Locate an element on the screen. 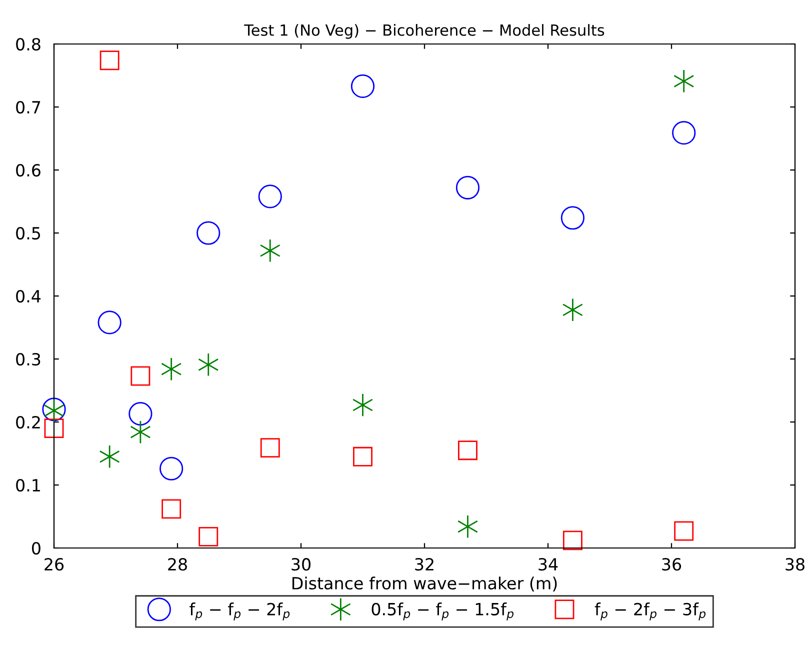  legend-label: f$_{p}$ − 2f$_{p}$ − 3f$_{p}$ is located at coordinates (650, 611).